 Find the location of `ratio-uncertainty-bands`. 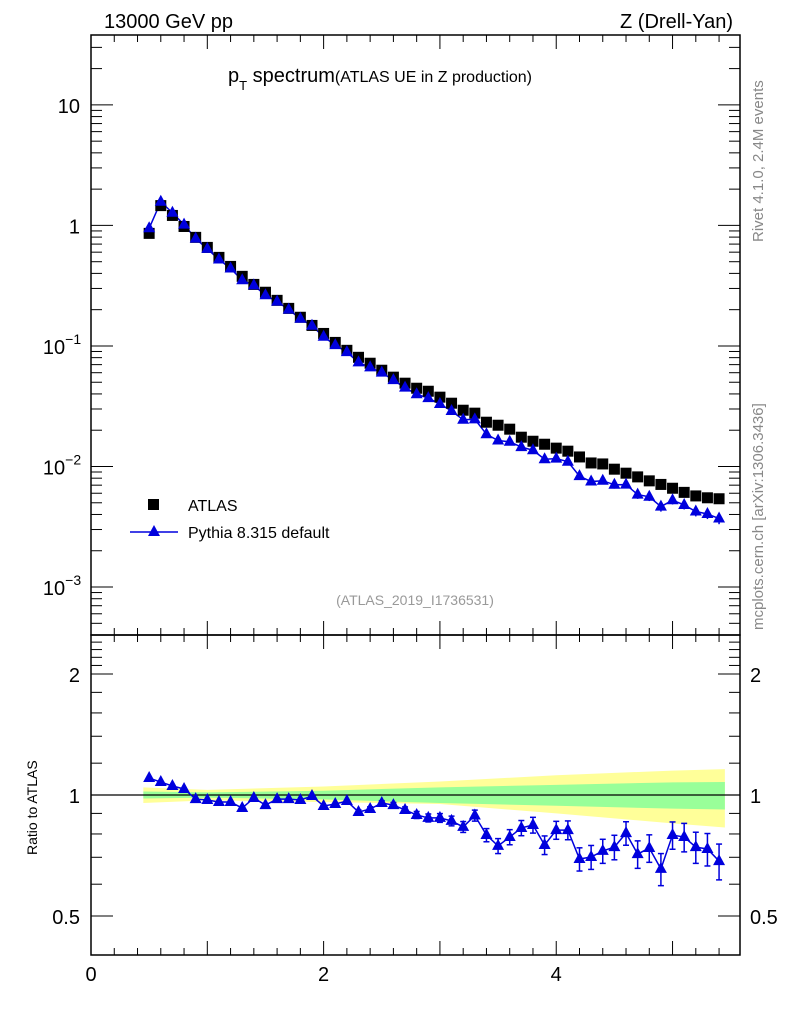

ratio-uncertainty-bands is located at coordinates (415, 798).